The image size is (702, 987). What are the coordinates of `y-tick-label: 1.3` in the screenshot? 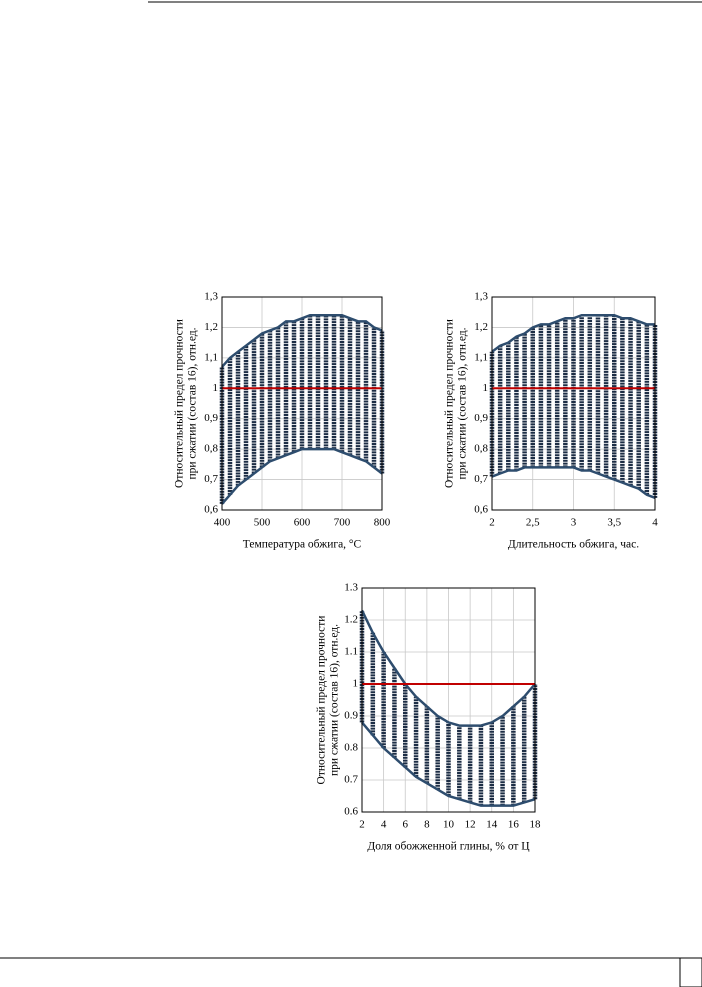 It's located at (351, 588).